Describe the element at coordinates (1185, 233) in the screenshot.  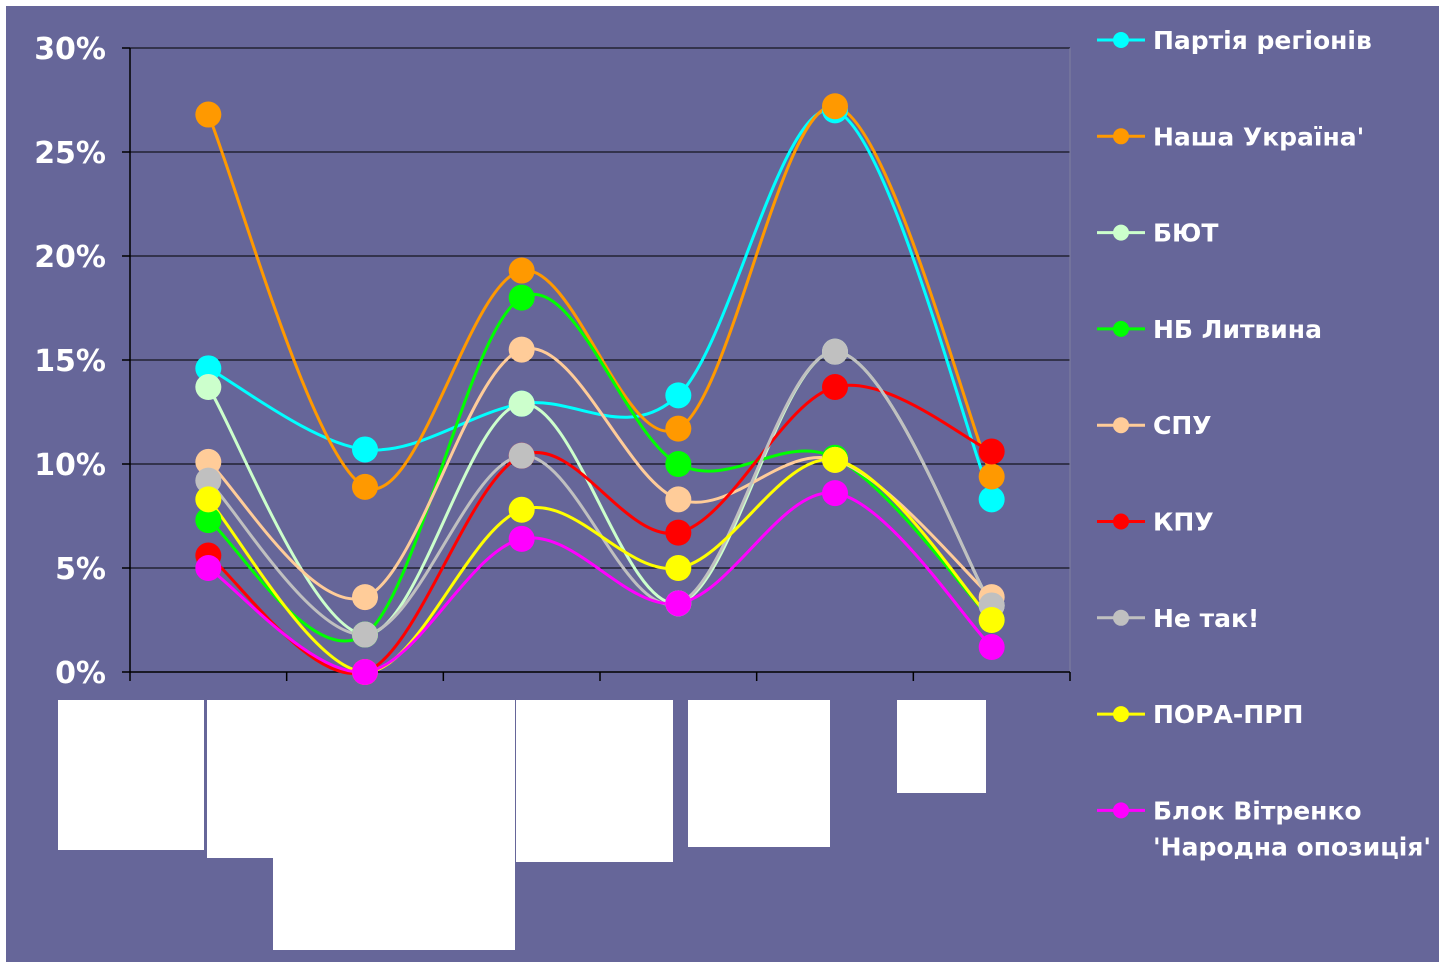
I see `legend-label: БЮТ` at that location.